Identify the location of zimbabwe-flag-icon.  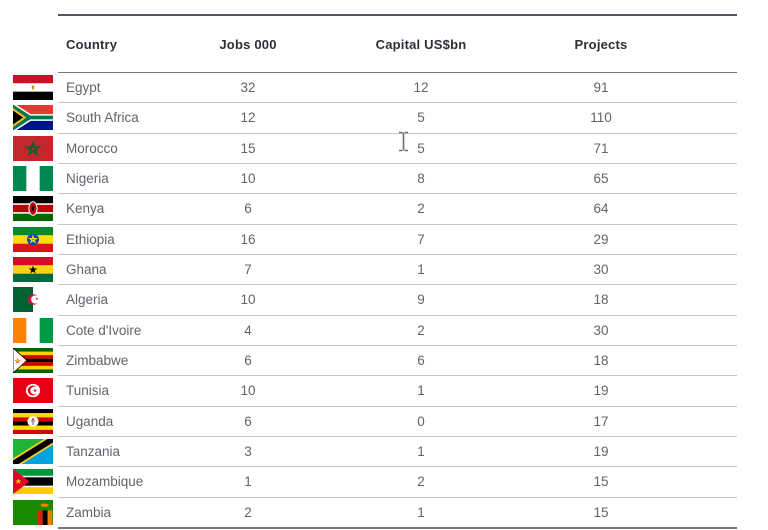
(33, 360).